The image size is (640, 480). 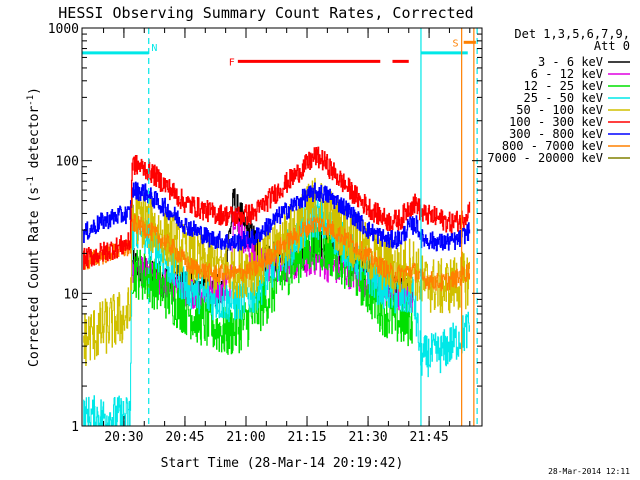 What do you see at coordinates (75, 427) in the screenshot?
I see `y-tick-label: 1` at bounding box center [75, 427].